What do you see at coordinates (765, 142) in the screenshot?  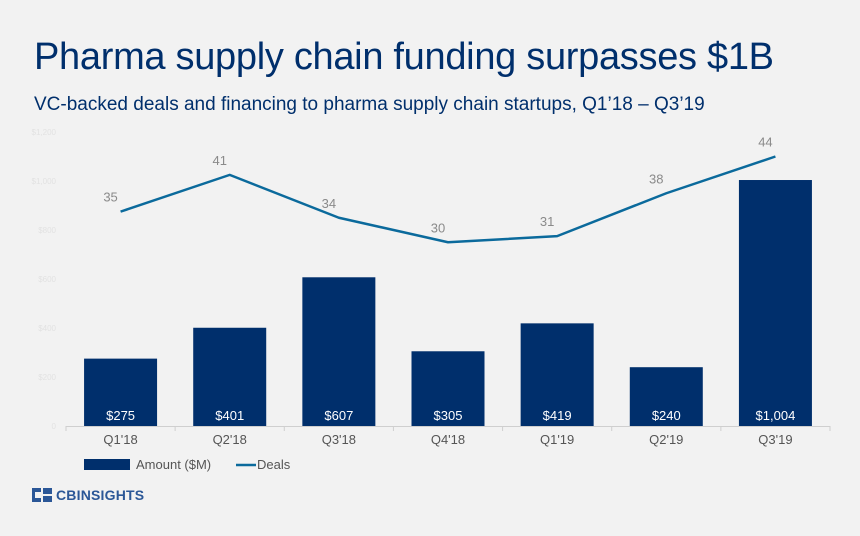 I see `deals-point-label: 44` at bounding box center [765, 142].